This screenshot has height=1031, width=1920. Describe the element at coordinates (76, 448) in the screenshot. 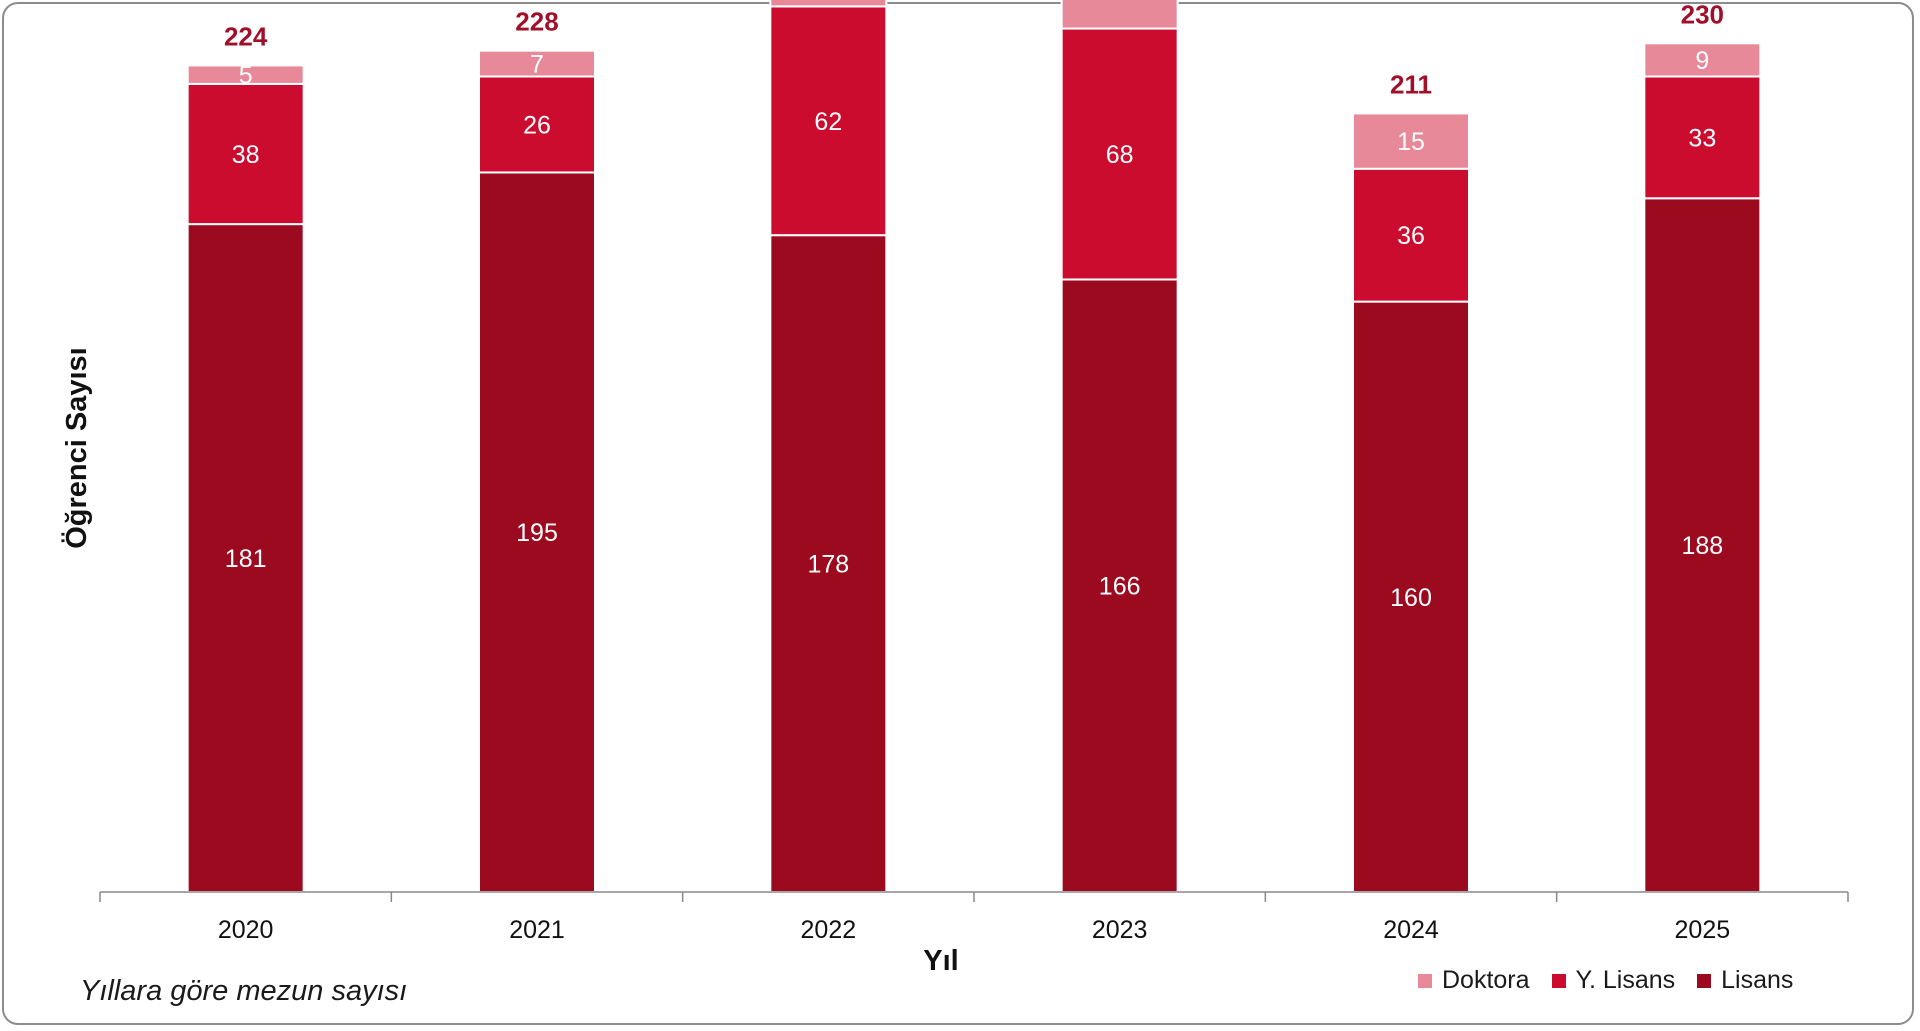

I see `y-axis-label: Öğrenci Sayısı` at that location.